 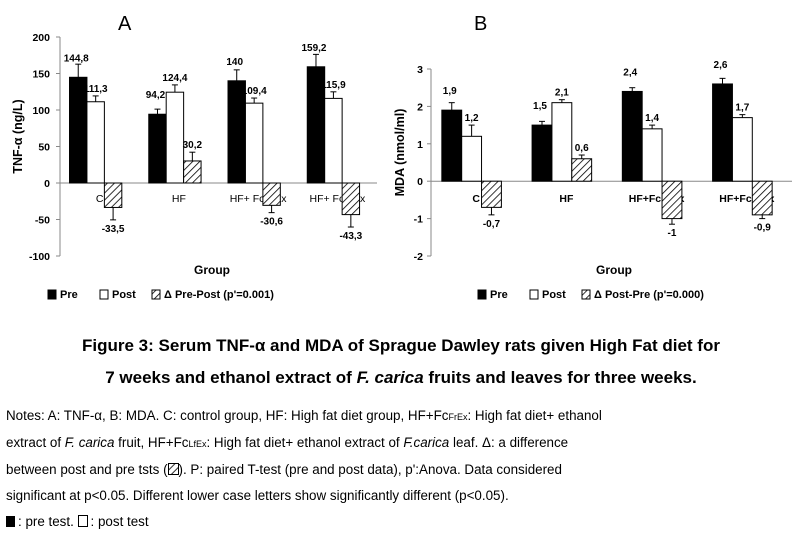 What do you see at coordinates (562, 93) in the screenshot?
I see `data-label: 2,1` at bounding box center [562, 93].